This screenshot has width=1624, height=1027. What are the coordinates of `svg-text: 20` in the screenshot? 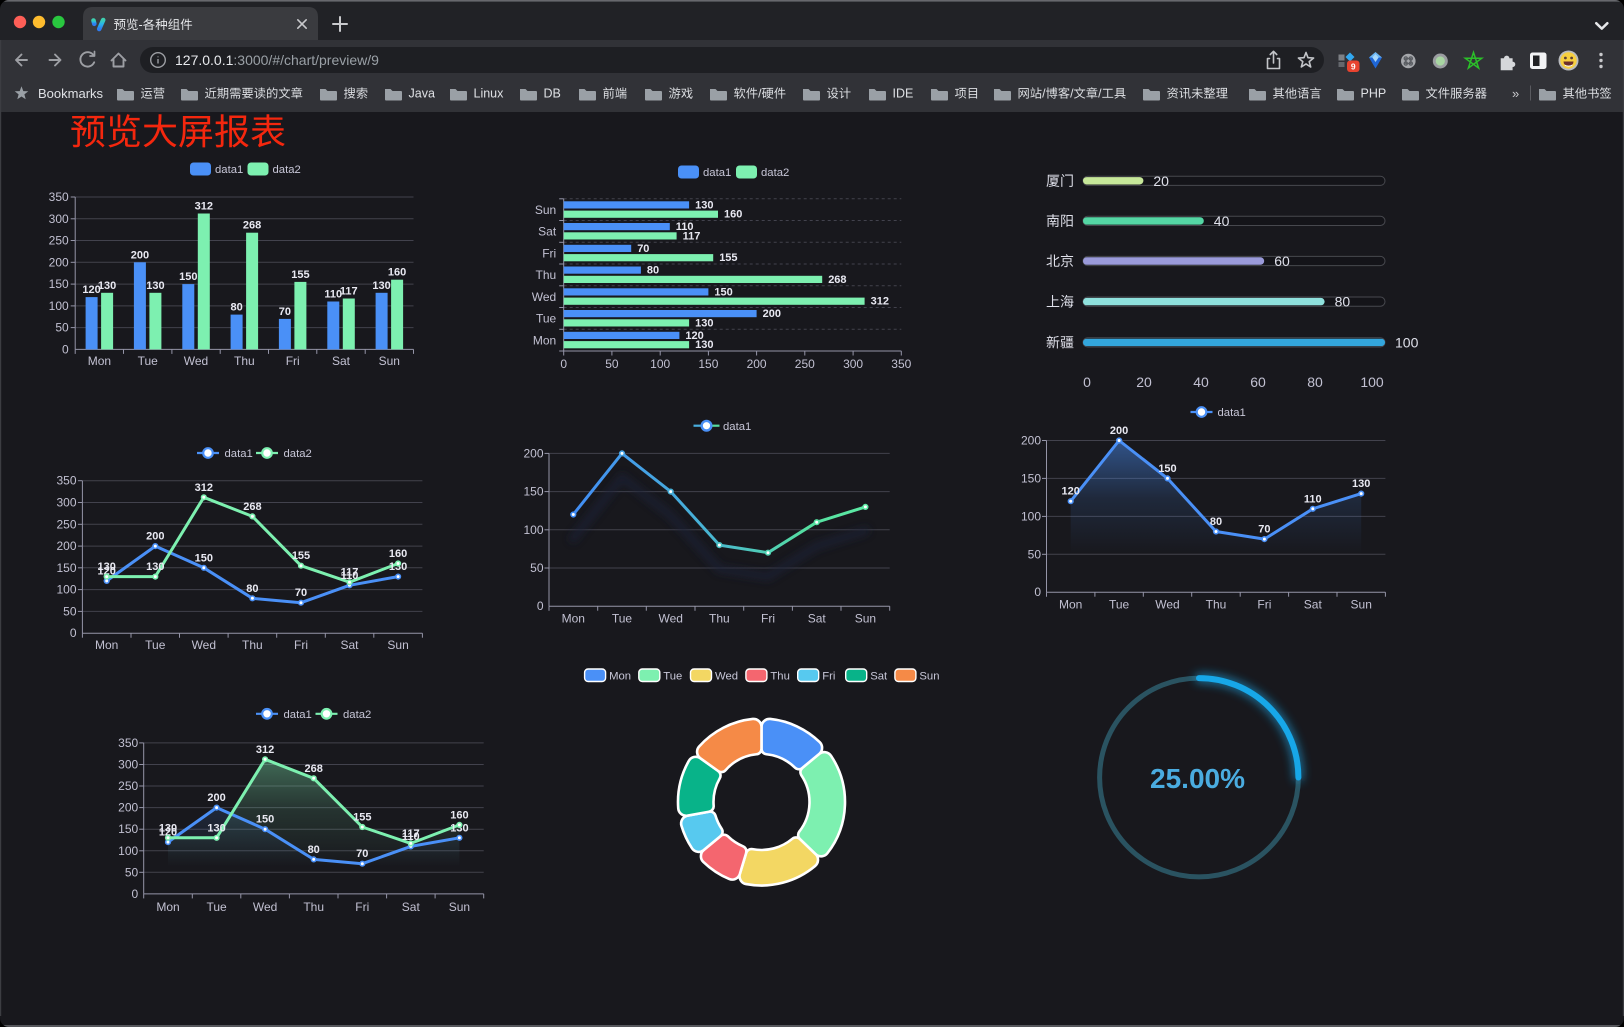 It's located at (1144, 382).